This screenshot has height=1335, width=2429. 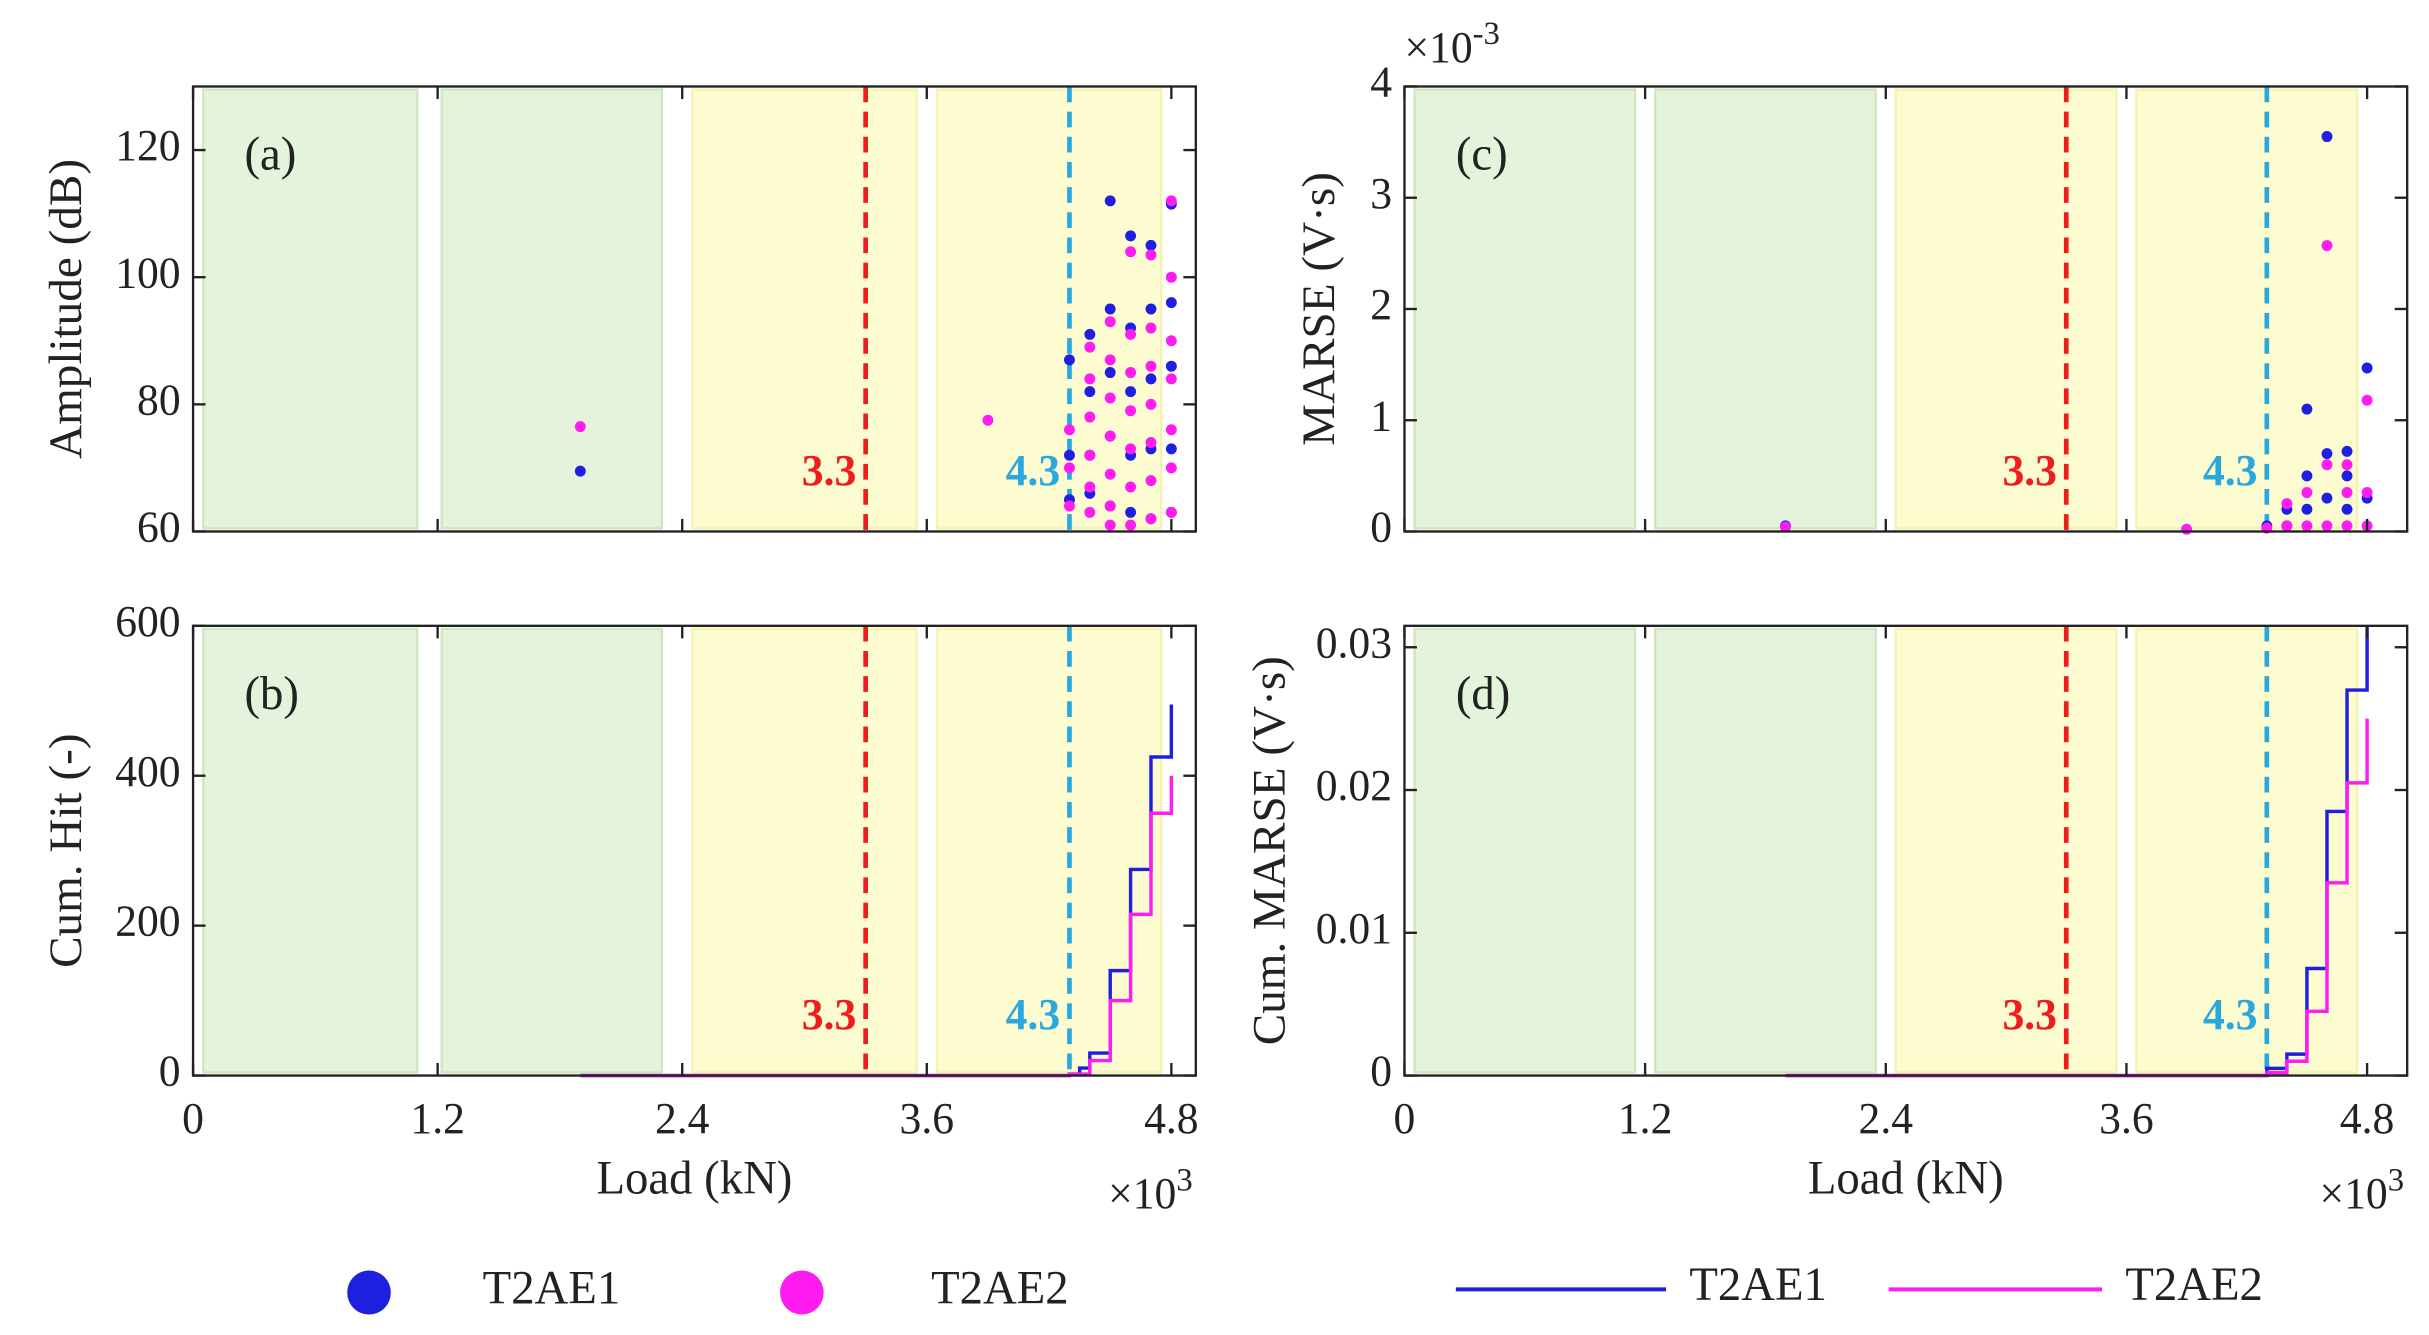 What do you see at coordinates (682, 1119) in the screenshot?
I see `x-tick-label: 2.4` at bounding box center [682, 1119].